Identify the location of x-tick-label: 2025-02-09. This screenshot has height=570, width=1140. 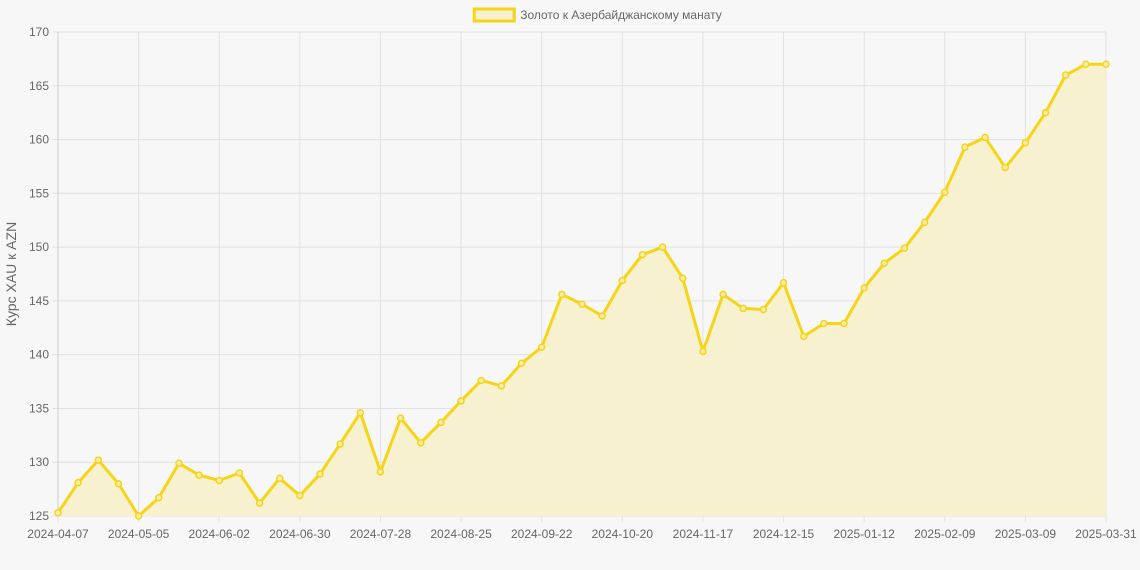
(945, 534).